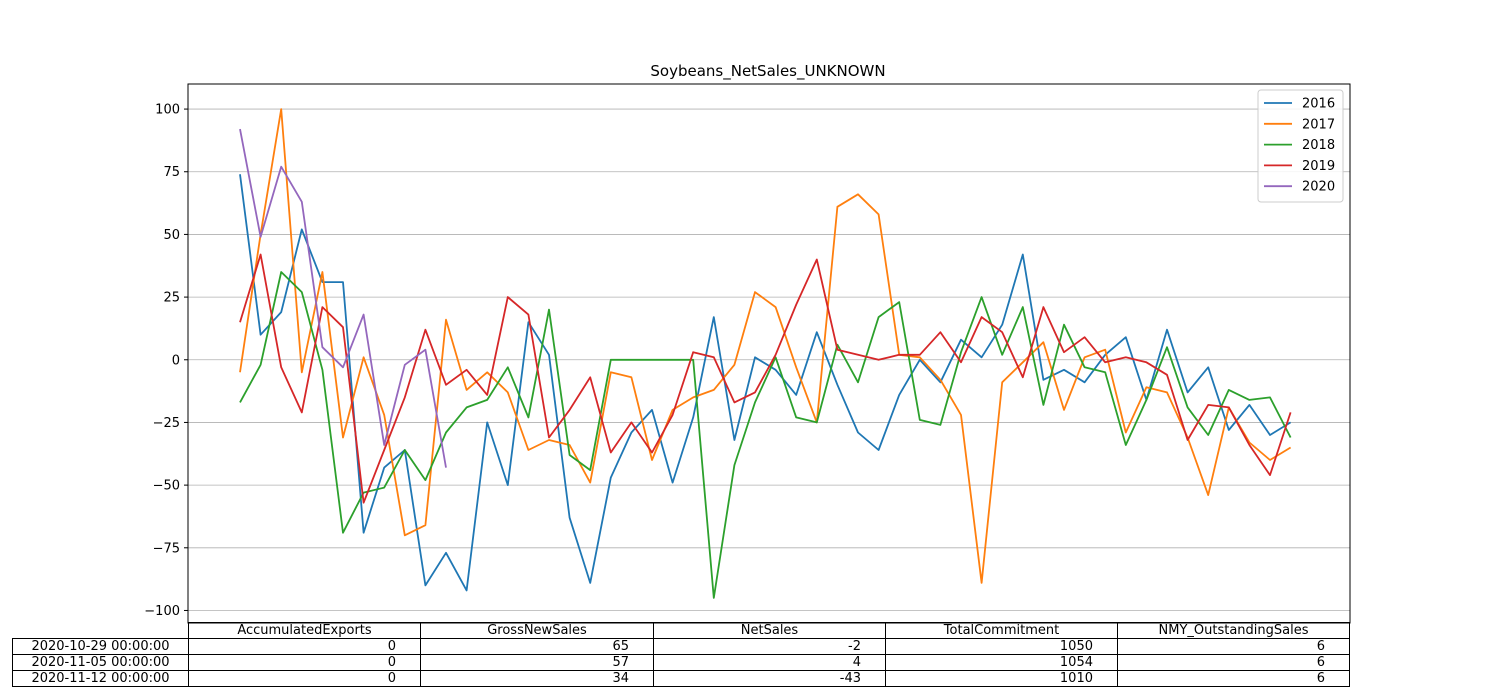 The image size is (1500, 700). I want to click on y-tick-label: −100, so click(162, 611).